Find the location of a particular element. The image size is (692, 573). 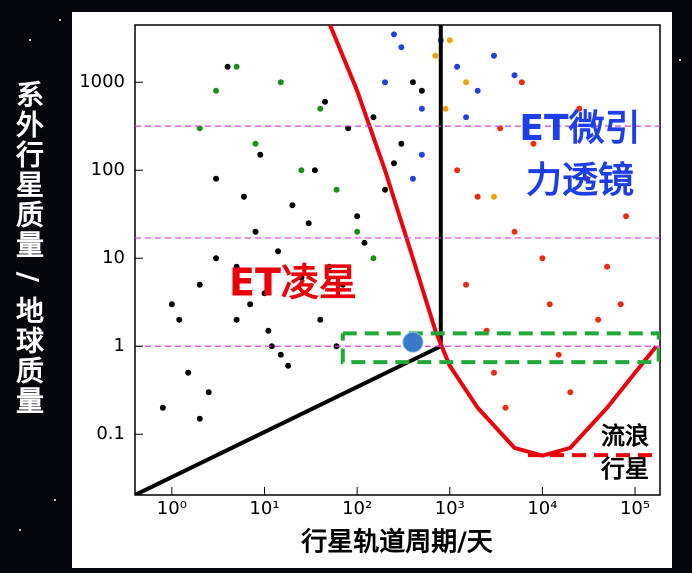

annotation: ET微引 is located at coordinates (579, 128).